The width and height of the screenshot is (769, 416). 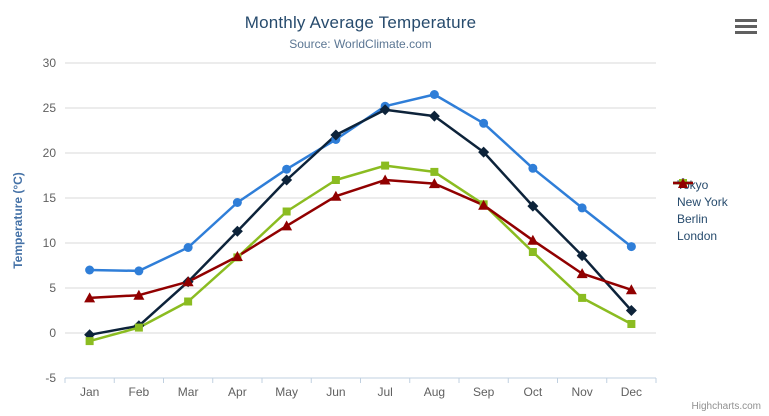 What do you see at coordinates (360, 22) in the screenshot?
I see `chart-title: Monthly Average Temperature` at bounding box center [360, 22].